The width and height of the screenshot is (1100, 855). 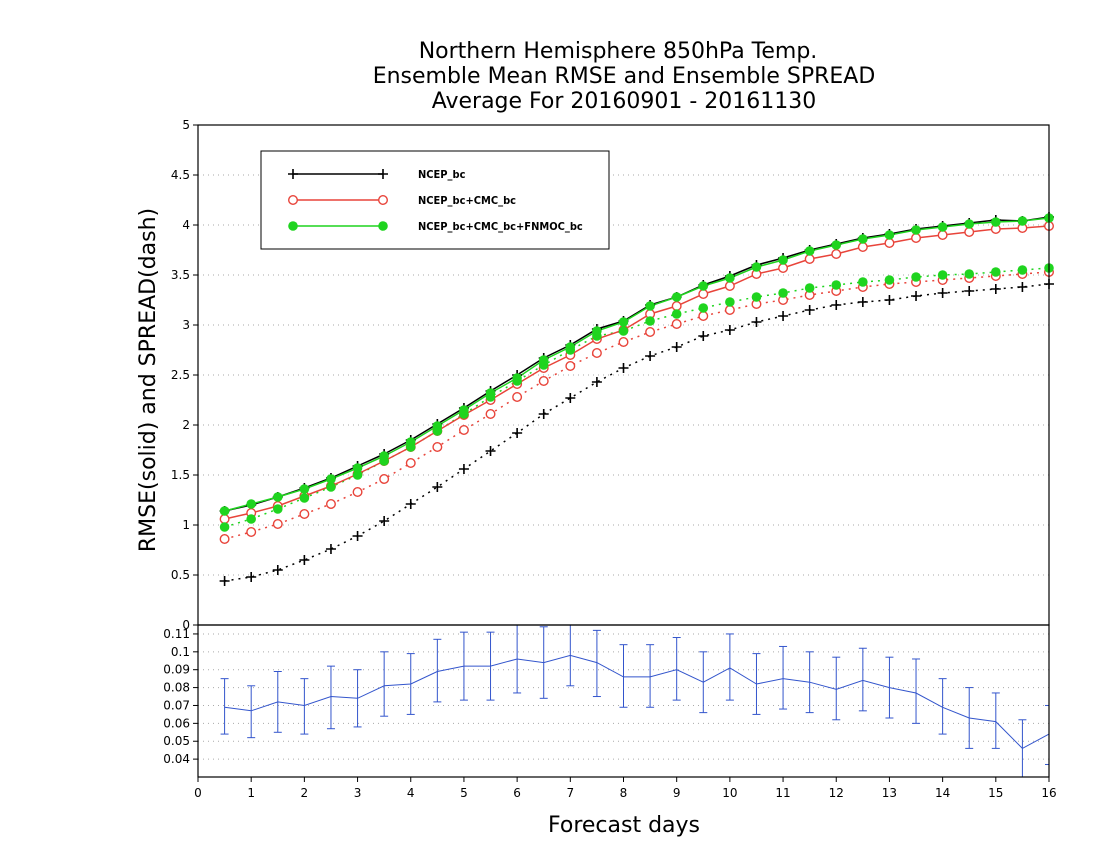 I want to click on sub-y-tick-label: 0.09, so click(x=176, y=670).